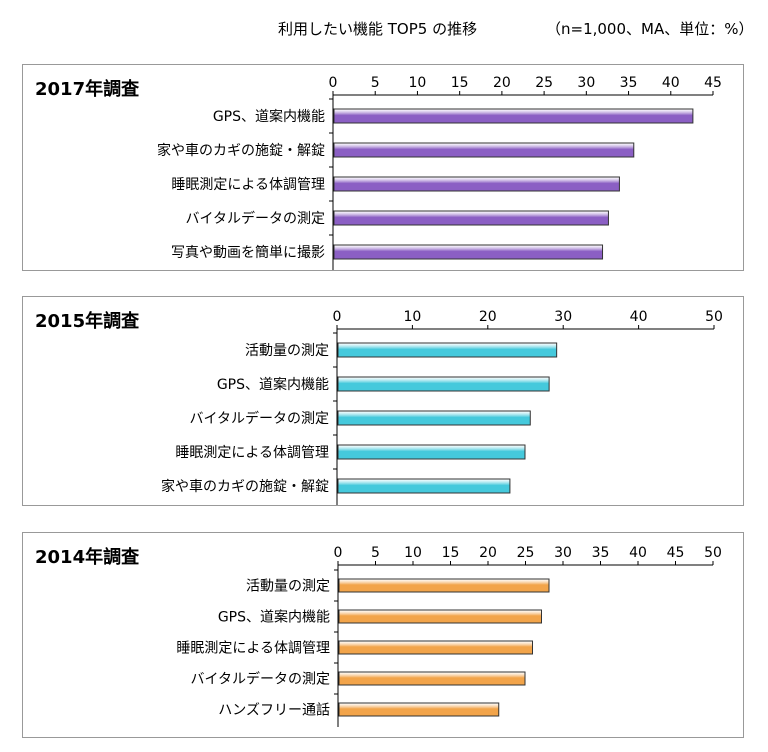  I want to click on chart-title-2017: 2017年調査, so click(87, 89).